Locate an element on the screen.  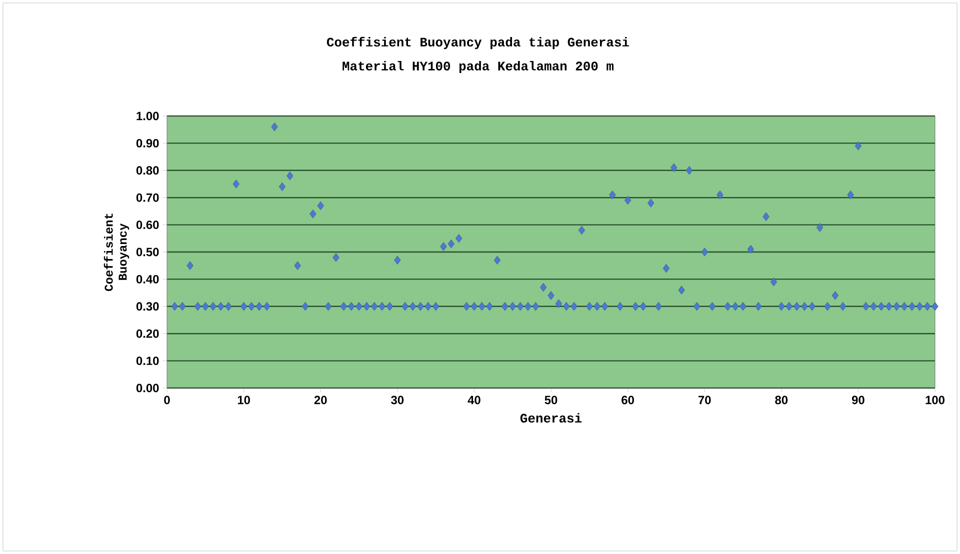
chart-subtitle: Material HY100 pada Kedalaman 200 m is located at coordinates (478, 67).